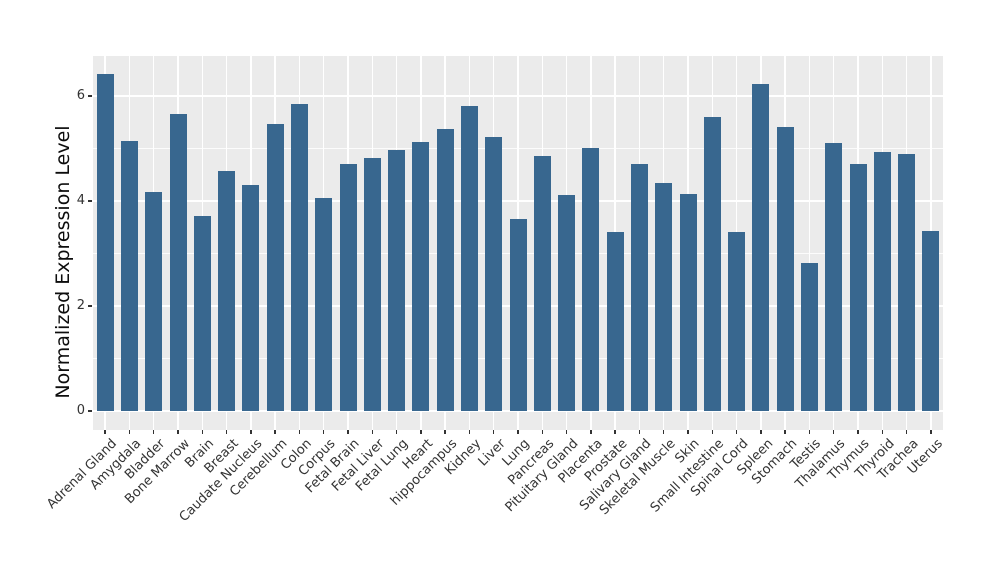 The image size is (1000, 580). What do you see at coordinates (907, 282) in the screenshot?
I see `bar-trachea` at bounding box center [907, 282].